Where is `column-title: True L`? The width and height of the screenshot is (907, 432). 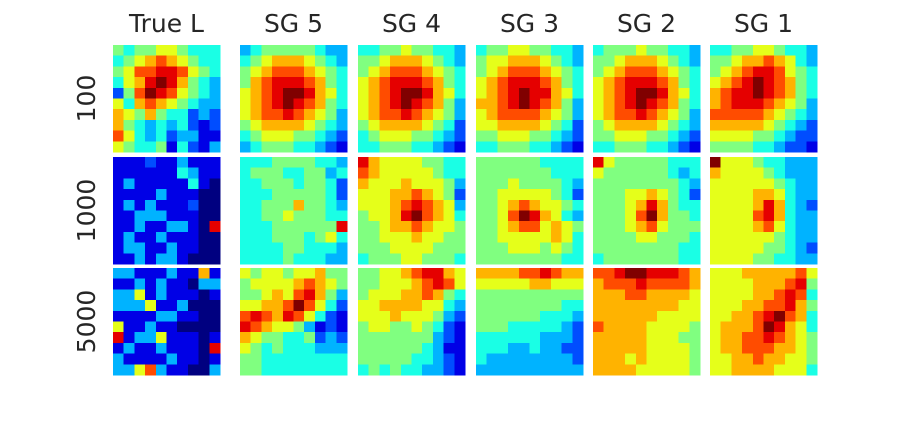
column-title: True L is located at coordinates (166, 23).